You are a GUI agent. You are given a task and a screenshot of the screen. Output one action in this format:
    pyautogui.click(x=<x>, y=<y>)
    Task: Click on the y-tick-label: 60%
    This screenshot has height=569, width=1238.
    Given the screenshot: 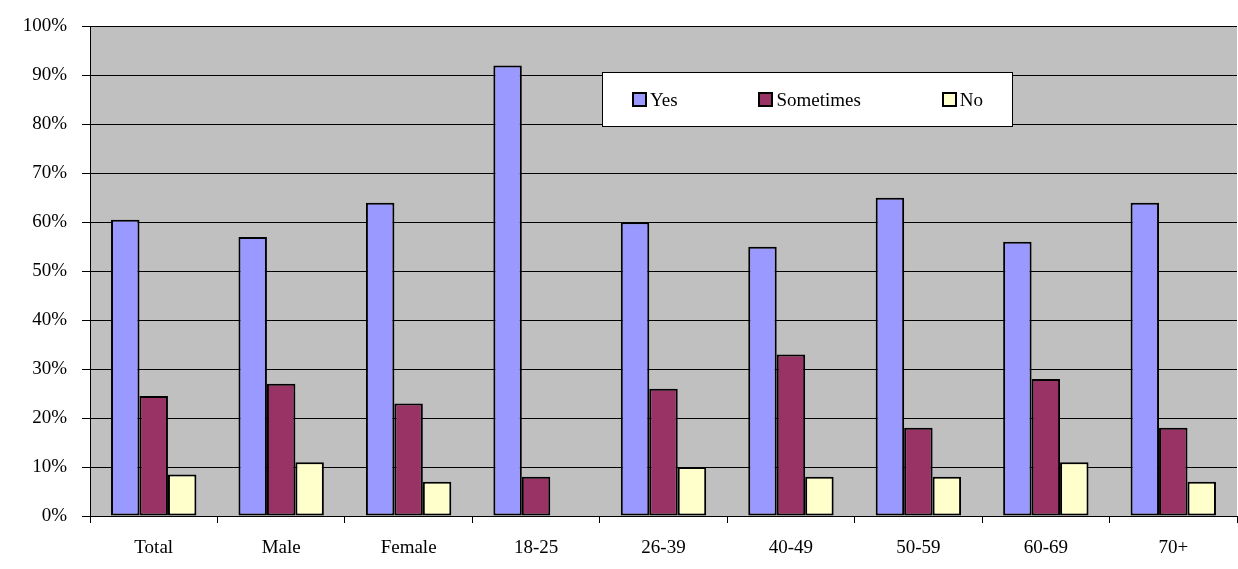 What is the action you would take?
    pyautogui.click(x=50, y=221)
    